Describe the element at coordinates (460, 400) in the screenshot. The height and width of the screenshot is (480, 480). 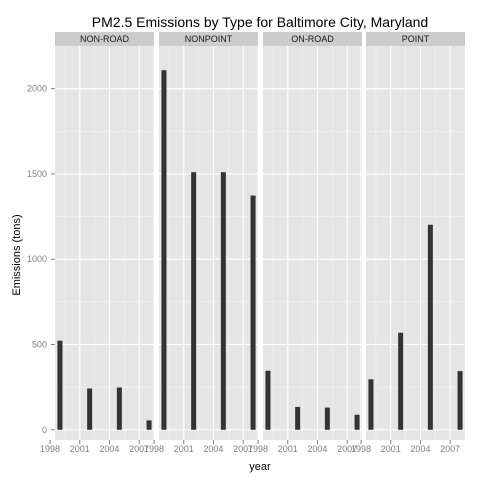
I see `bar-point-2008` at that location.